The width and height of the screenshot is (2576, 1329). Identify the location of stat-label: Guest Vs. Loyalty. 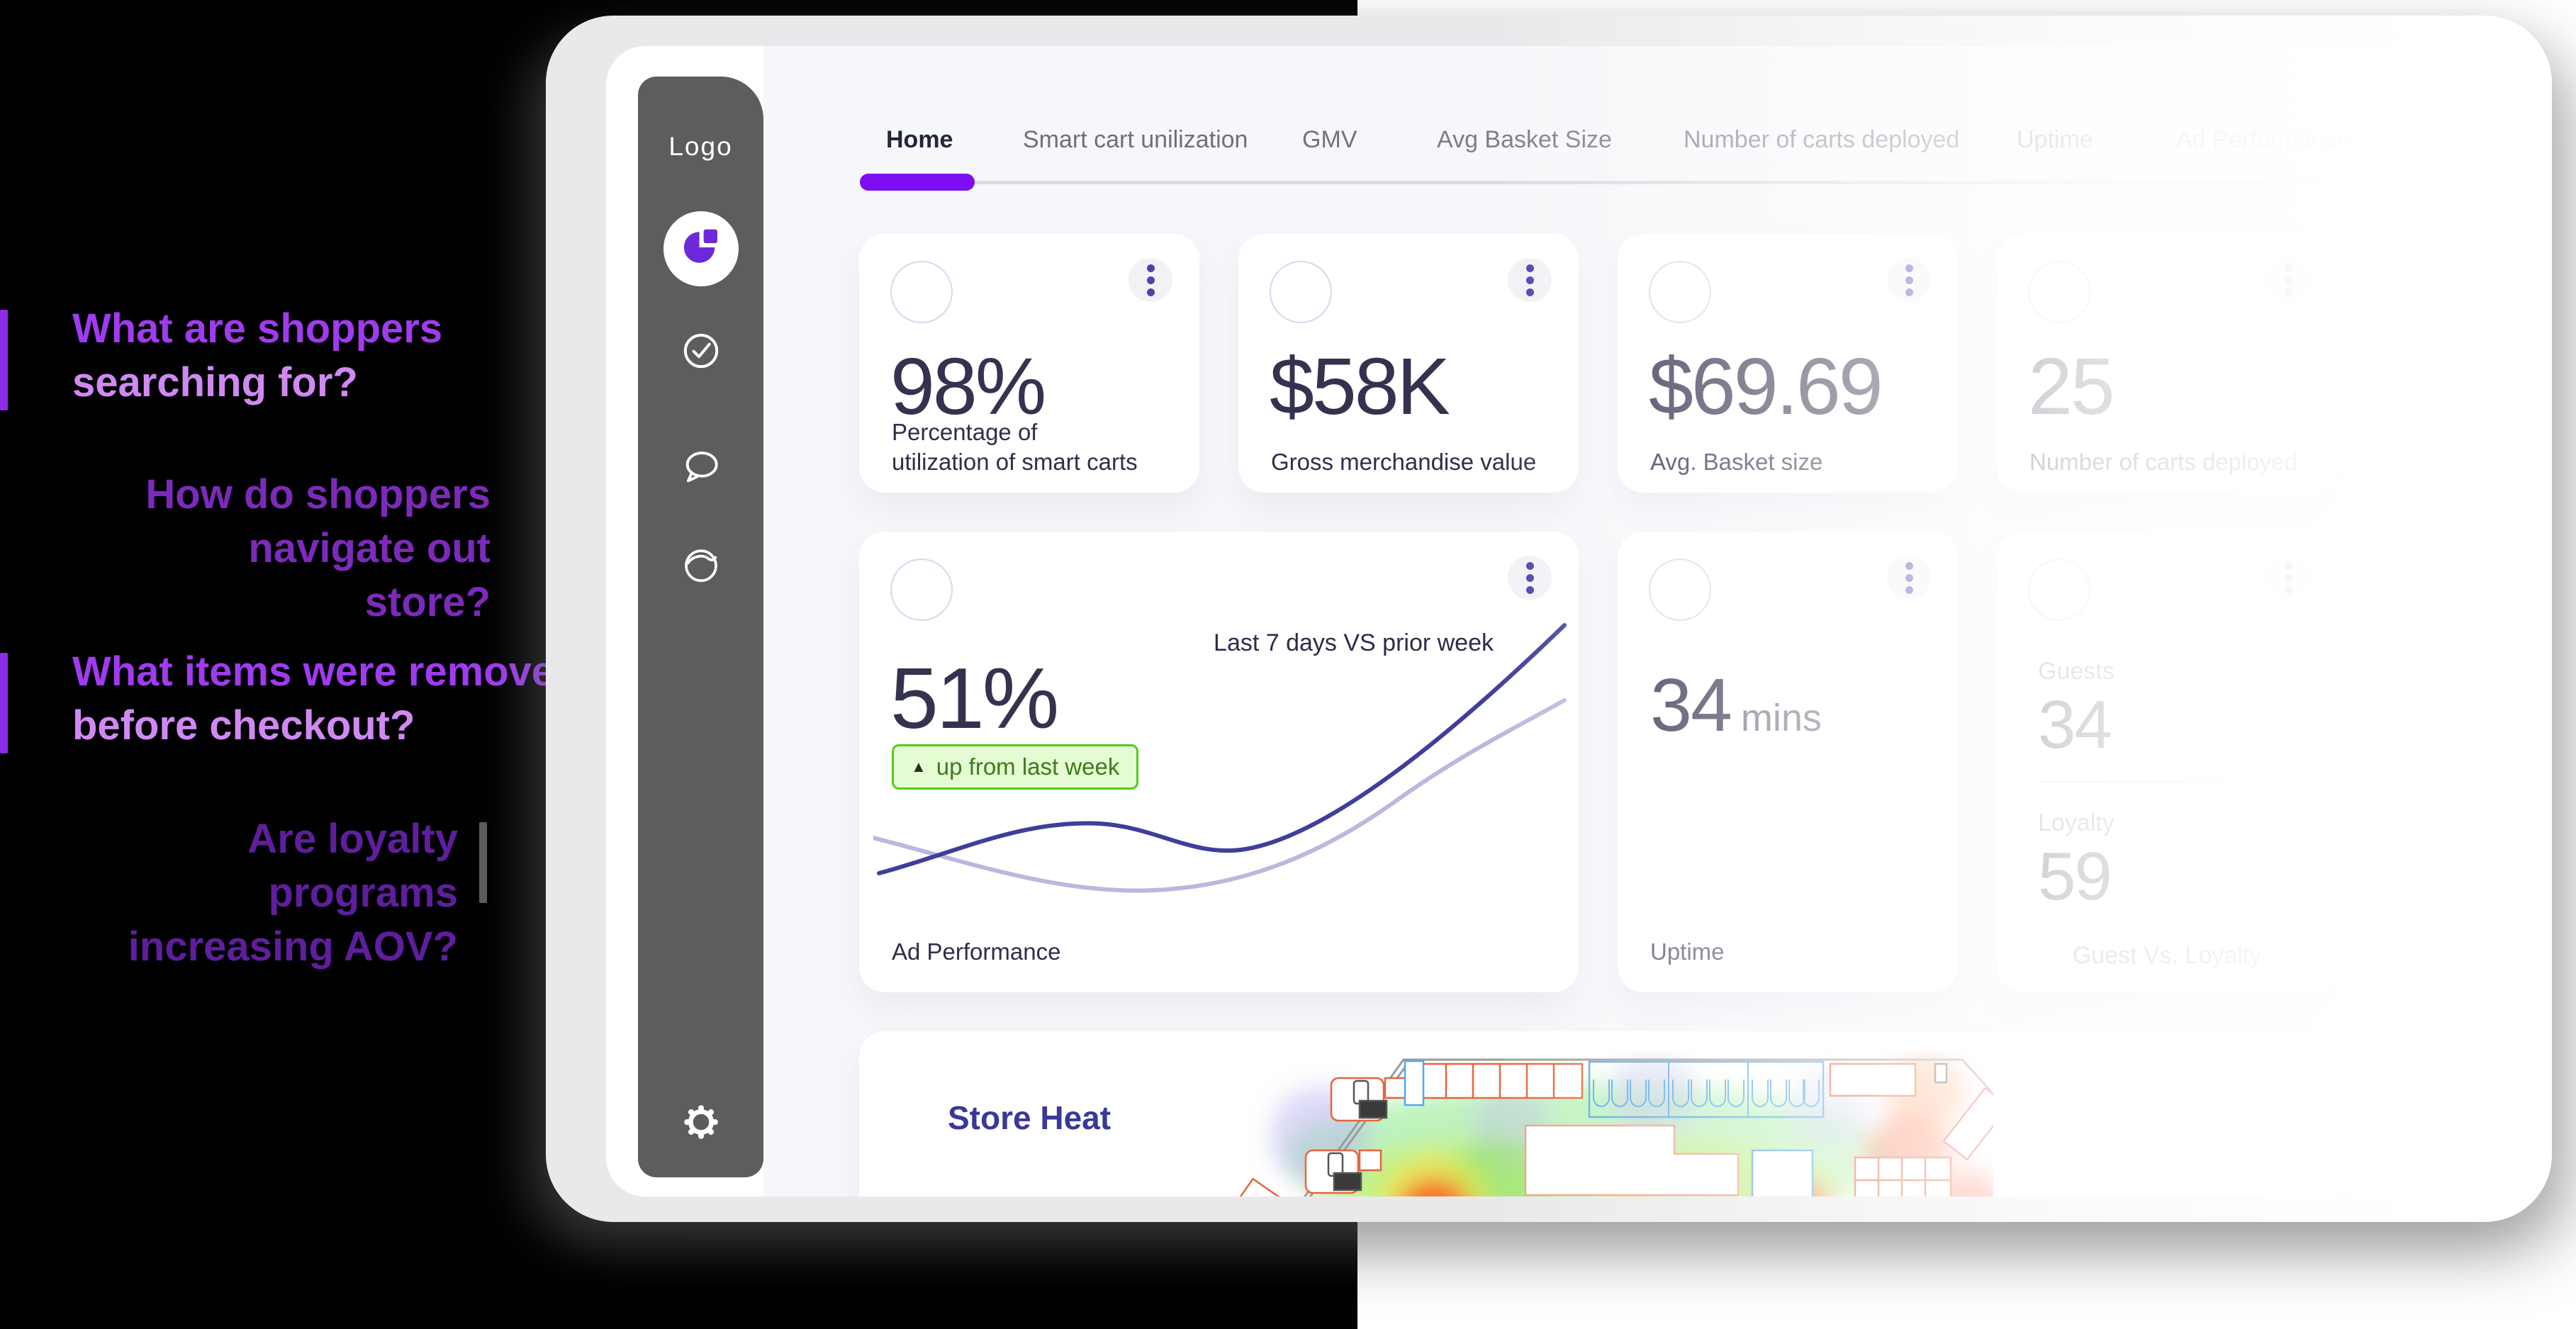
(2167, 956).